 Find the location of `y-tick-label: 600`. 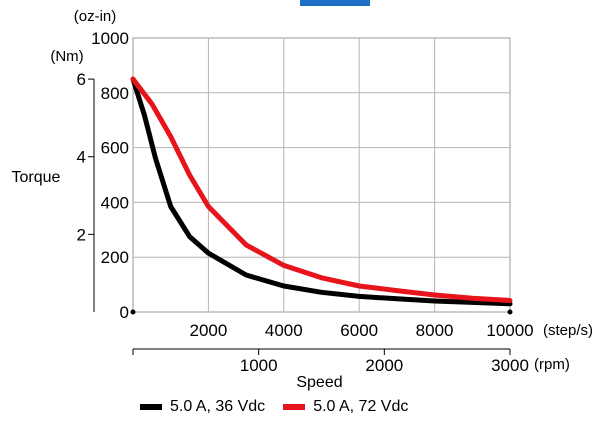

y-tick-label: 600 is located at coordinates (115, 148).